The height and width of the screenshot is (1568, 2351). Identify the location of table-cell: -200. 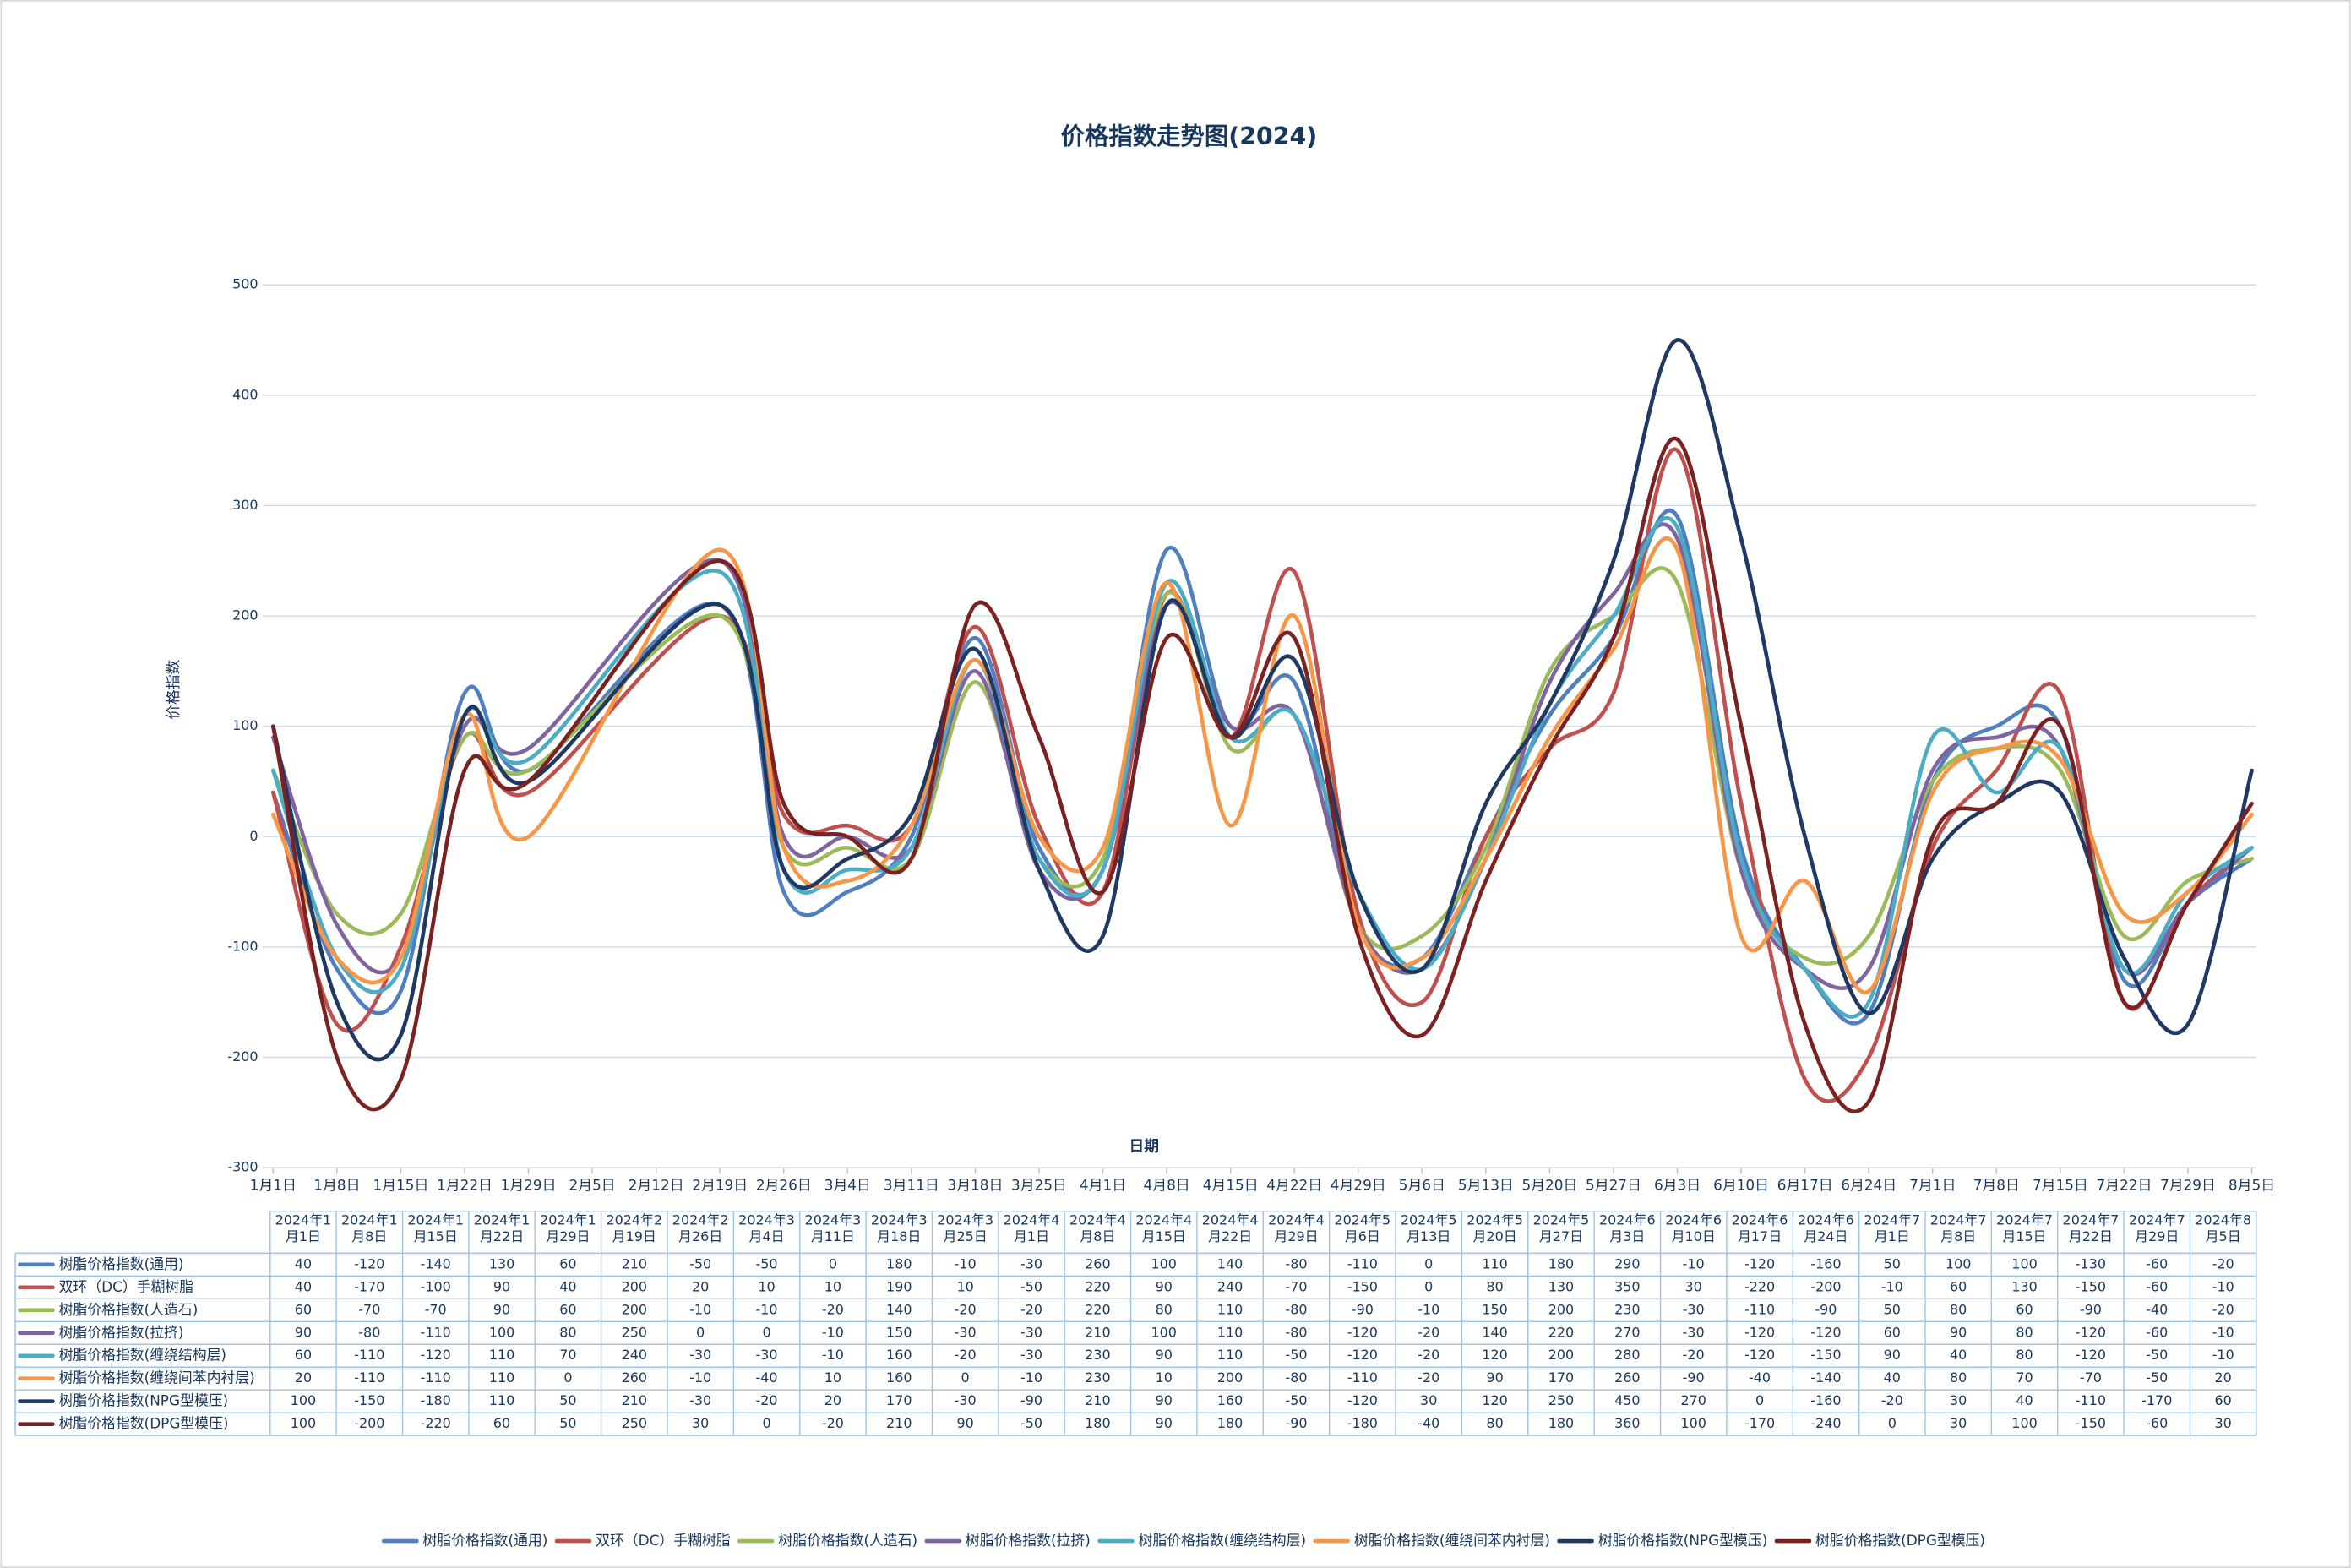
(369, 1423).